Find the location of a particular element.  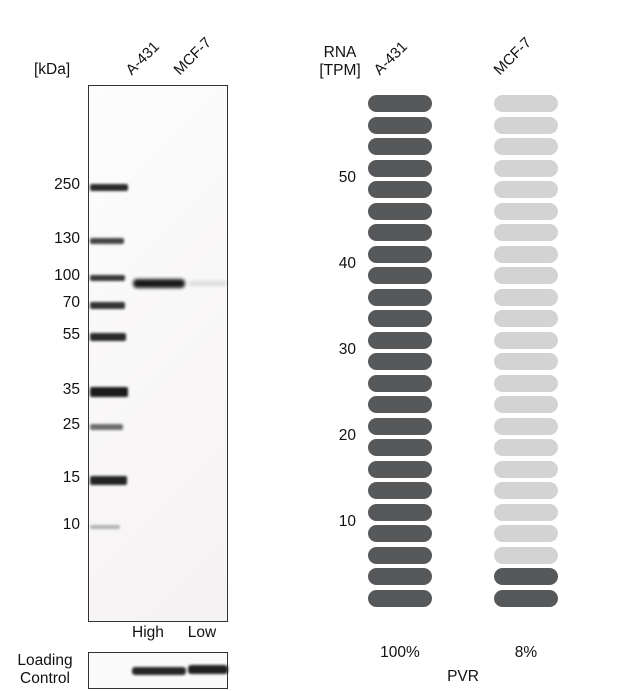

rna-axis-tick: 20 is located at coordinates (347, 435).